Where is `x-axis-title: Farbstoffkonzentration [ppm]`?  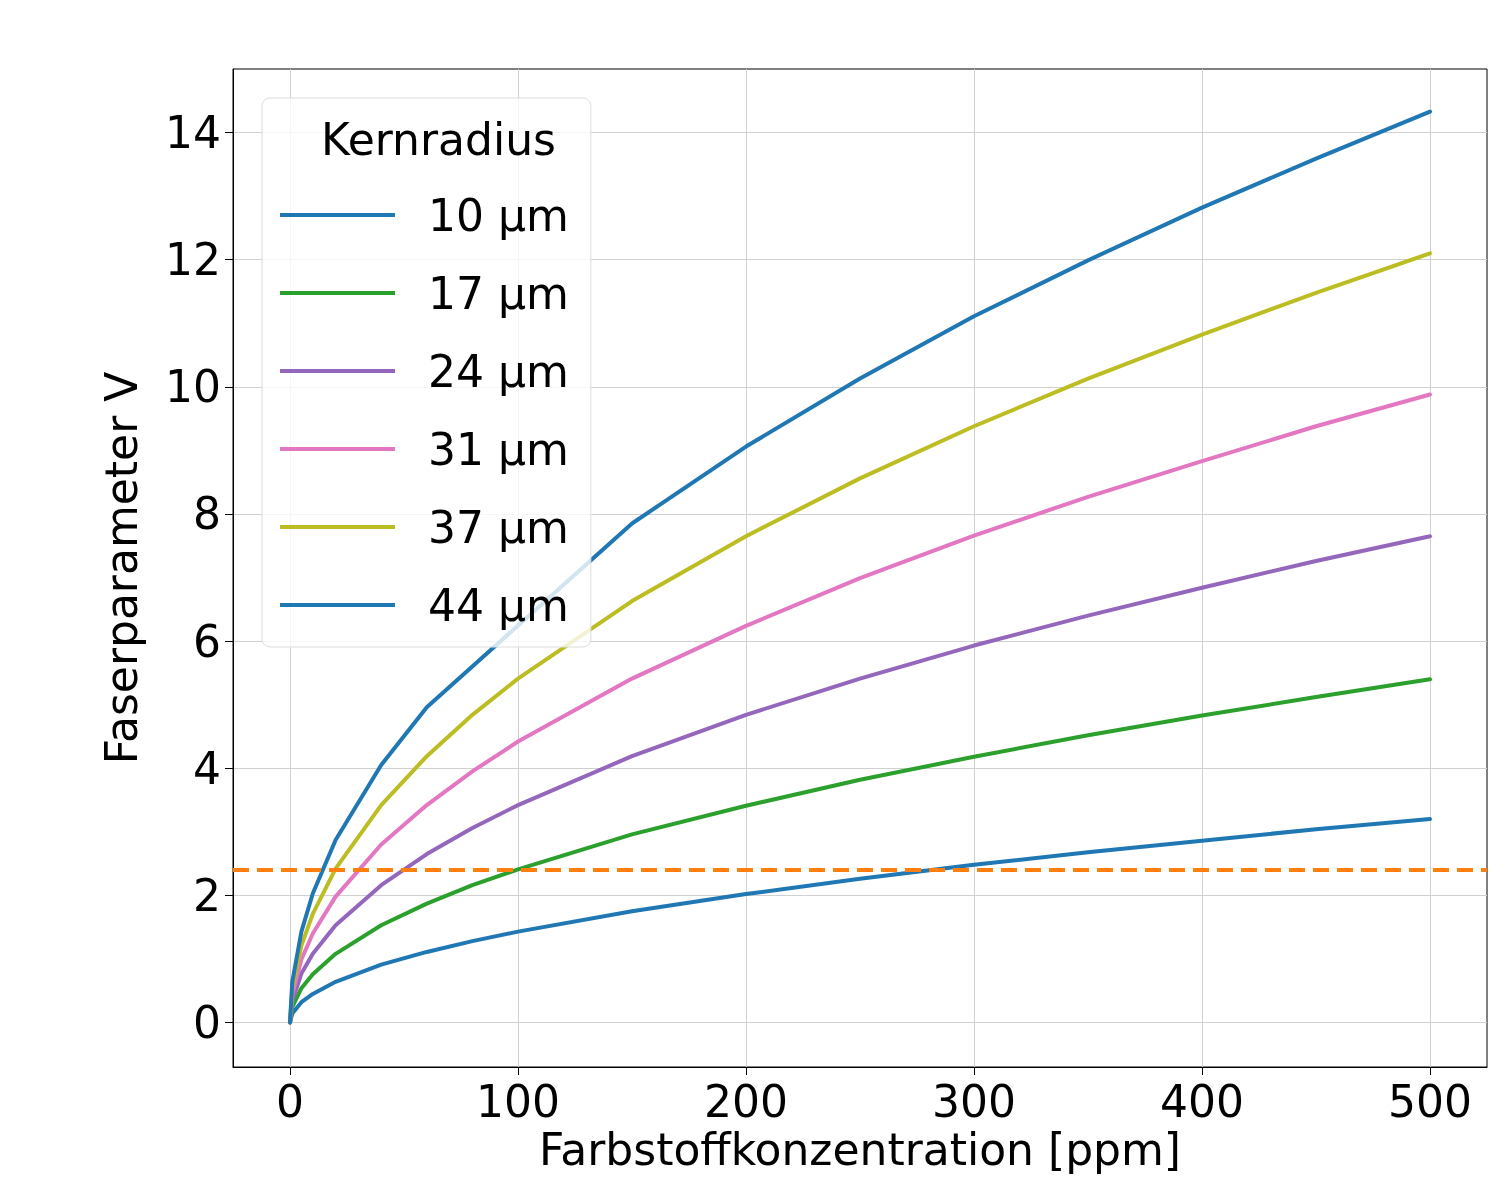
x-axis-title: Farbstoffkonzentration [ppm] is located at coordinates (860, 1150).